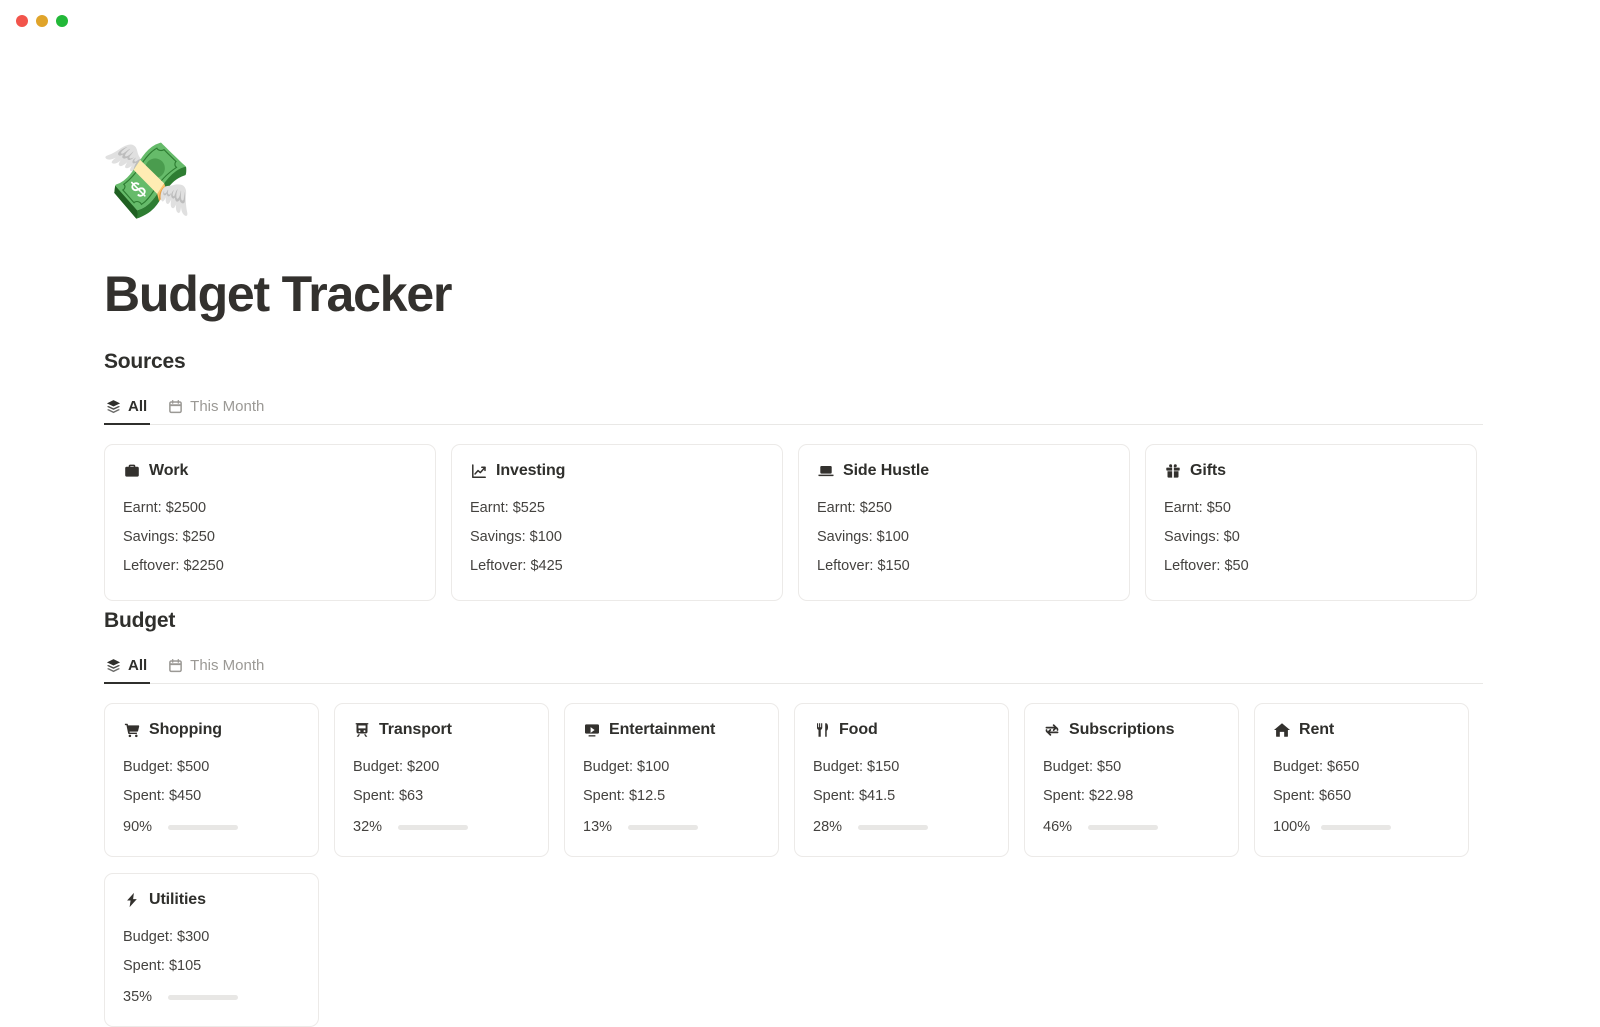 This screenshot has height=1027, width=1600. Describe the element at coordinates (166, 767) in the screenshot. I see `budget-amount-line: Budget: $500` at that location.